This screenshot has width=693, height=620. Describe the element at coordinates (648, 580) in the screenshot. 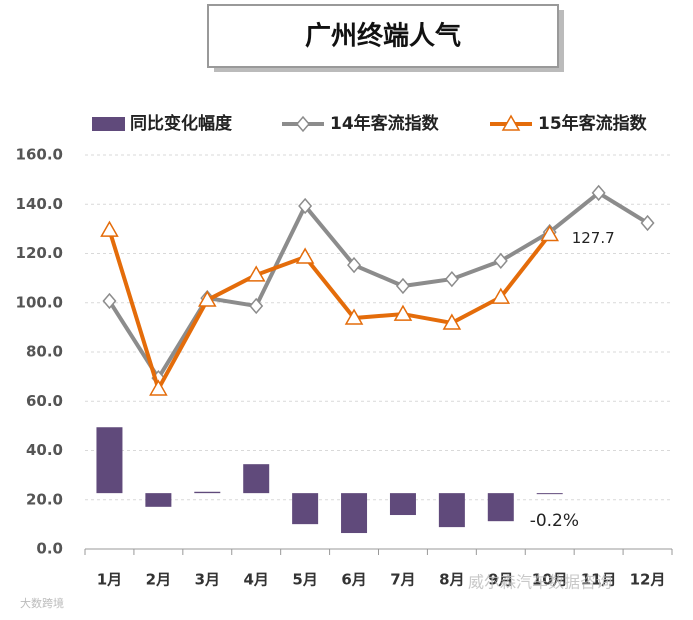

I see `x-tick-label: 12月` at that location.